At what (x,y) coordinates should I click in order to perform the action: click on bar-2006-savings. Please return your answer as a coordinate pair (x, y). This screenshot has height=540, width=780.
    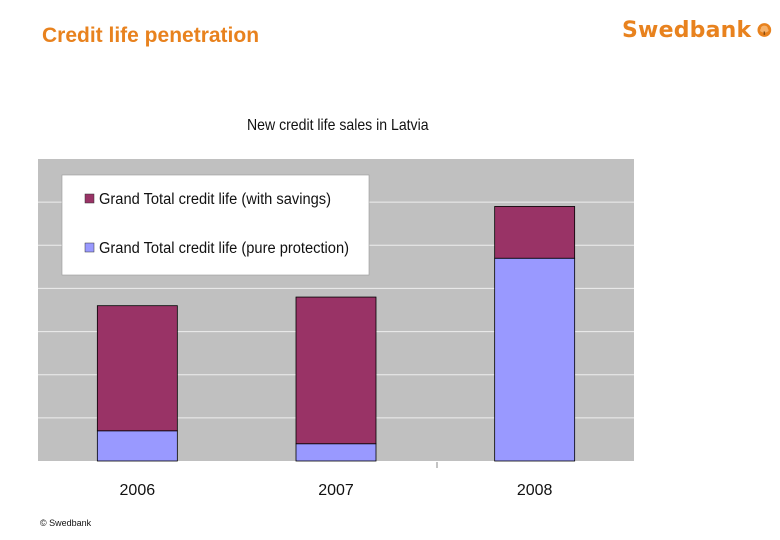
    Looking at the image, I should click on (137, 368).